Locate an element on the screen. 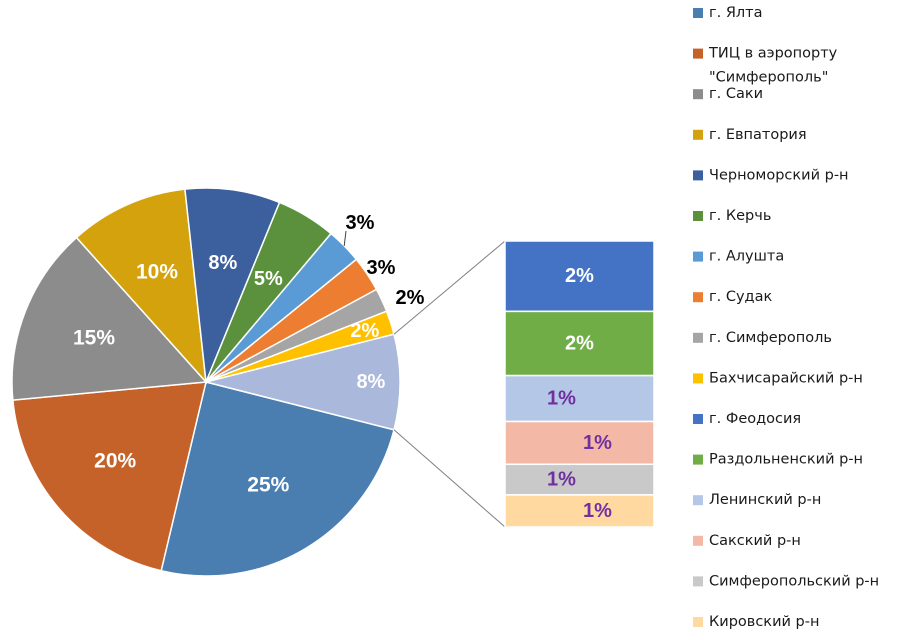  legend-entry: Сакский р-н is located at coordinates (755, 541).